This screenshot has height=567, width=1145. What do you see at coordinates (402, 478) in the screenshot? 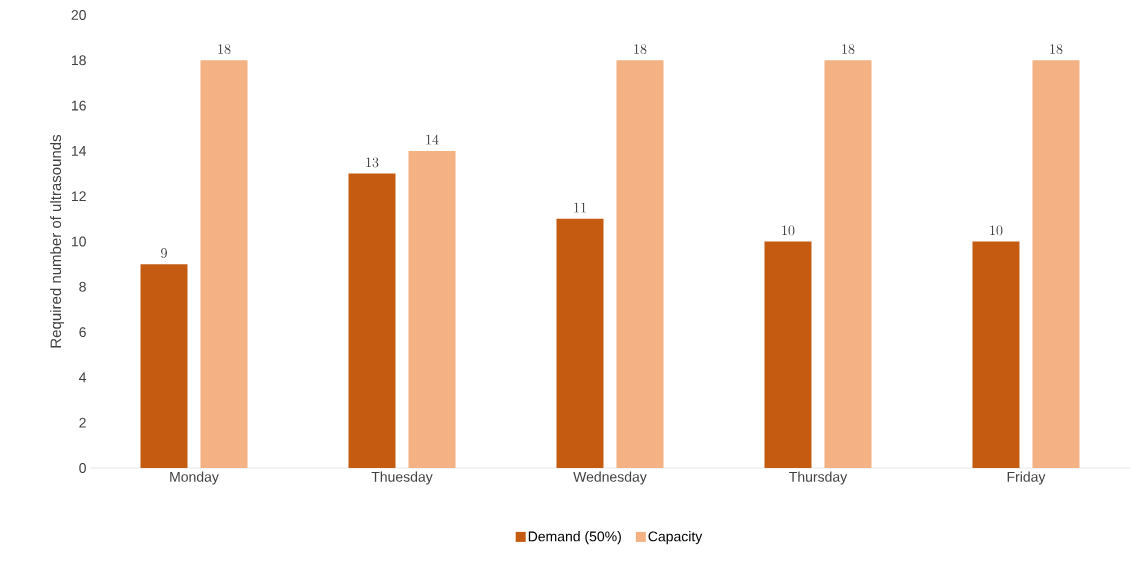
I see `x-tick-label: Thuesday` at bounding box center [402, 478].